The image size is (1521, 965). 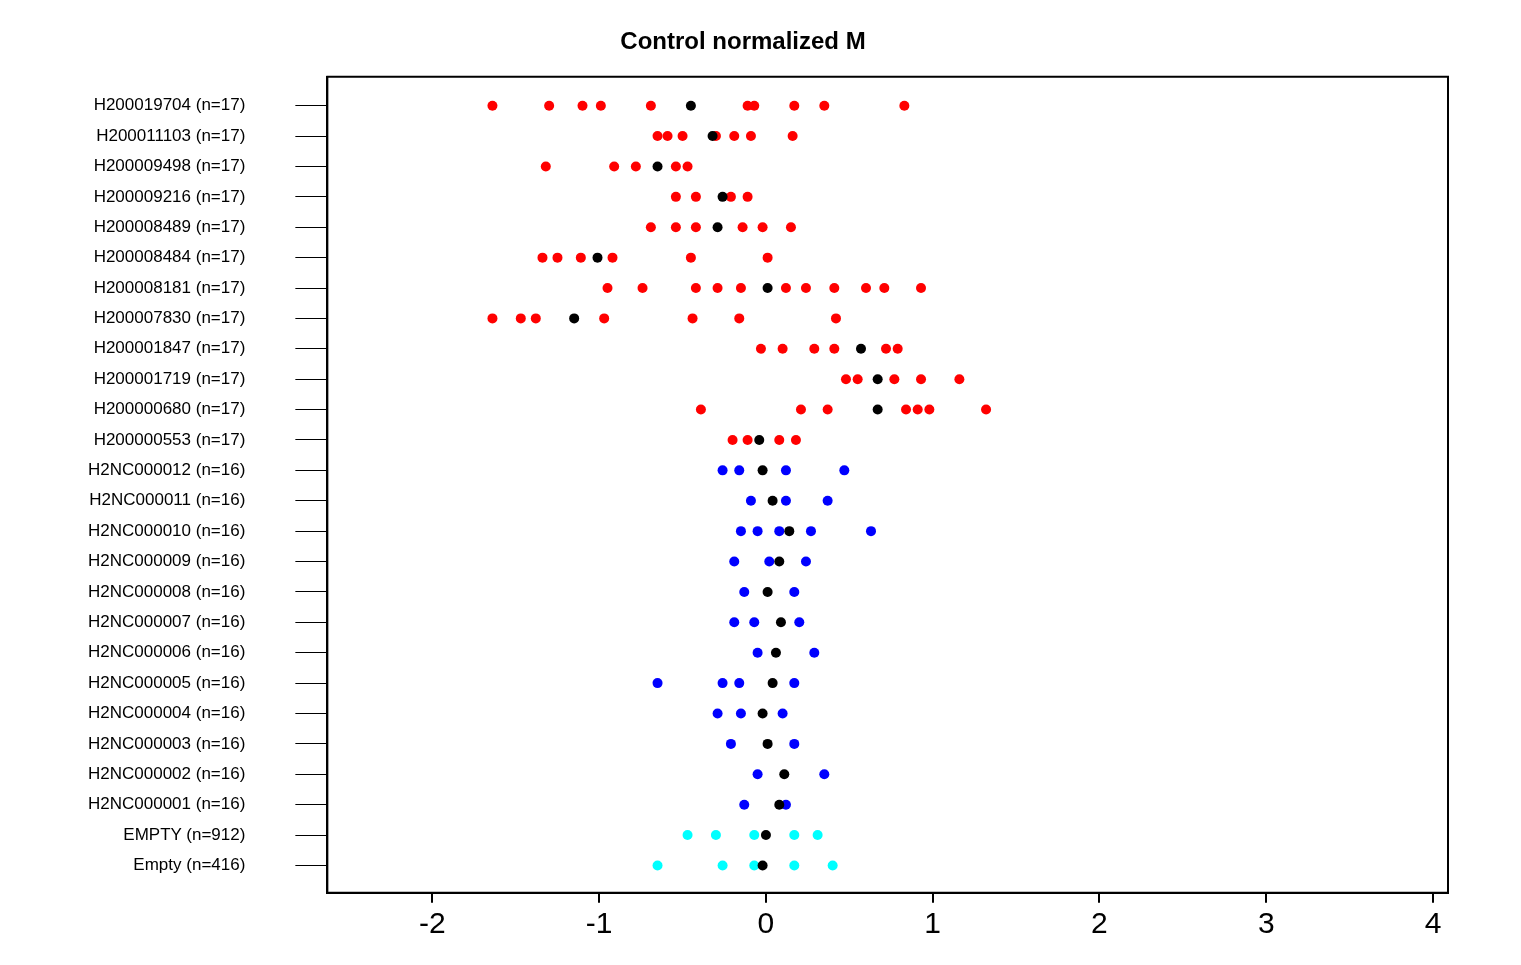 I want to click on x-tick-label: -2, so click(x=432, y=923).